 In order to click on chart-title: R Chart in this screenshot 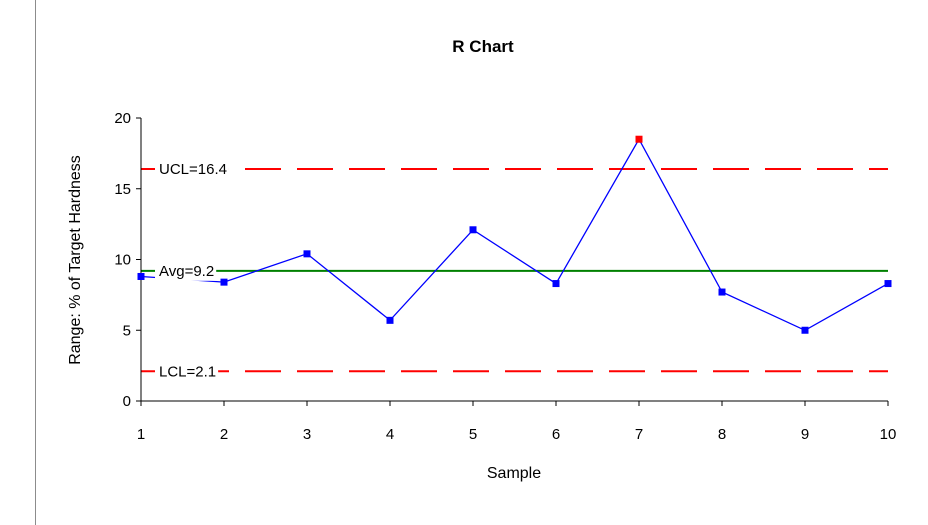, I will do `click(483, 46)`.